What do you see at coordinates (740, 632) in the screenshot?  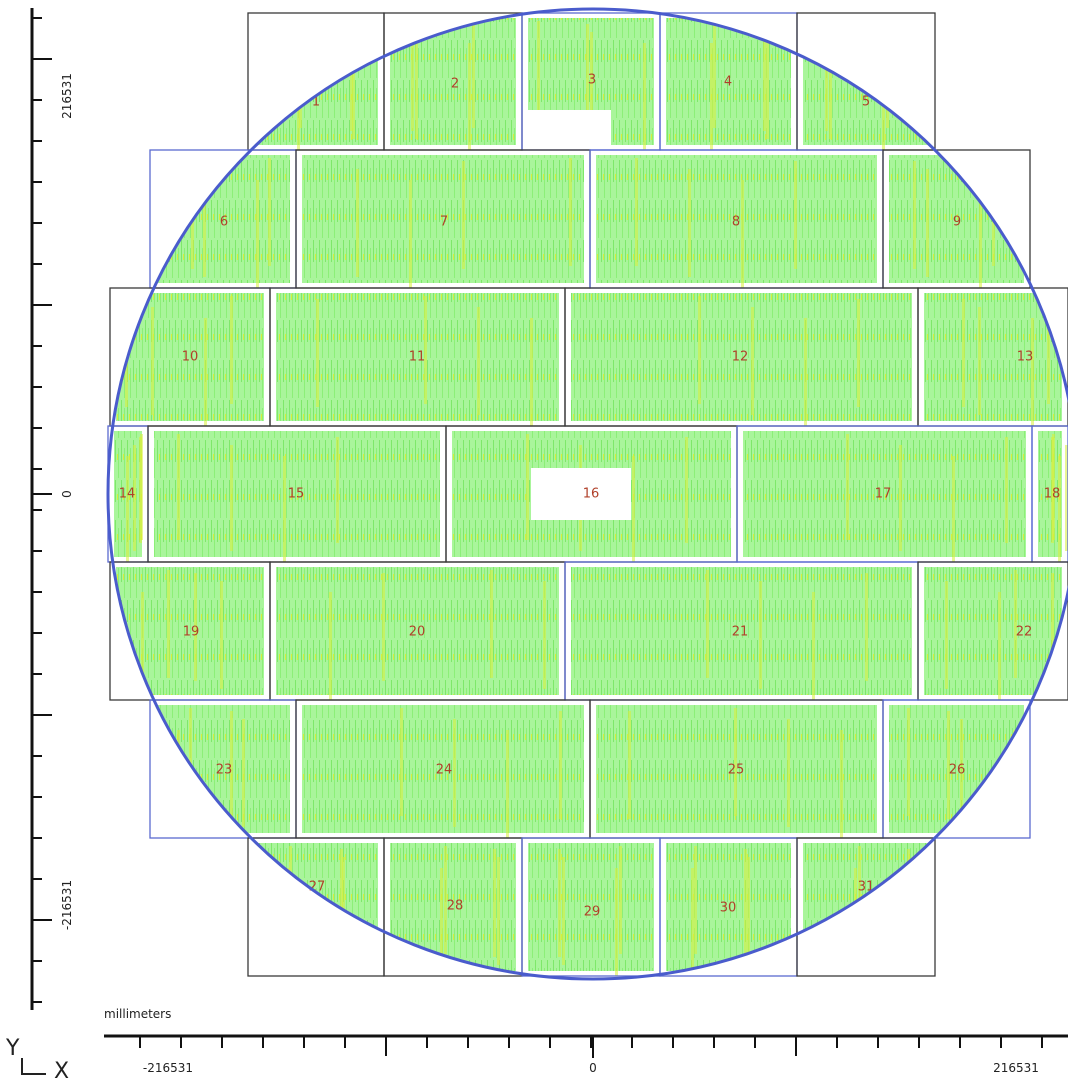 I see `field-label-21: 21` at bounding box center [740, 632].